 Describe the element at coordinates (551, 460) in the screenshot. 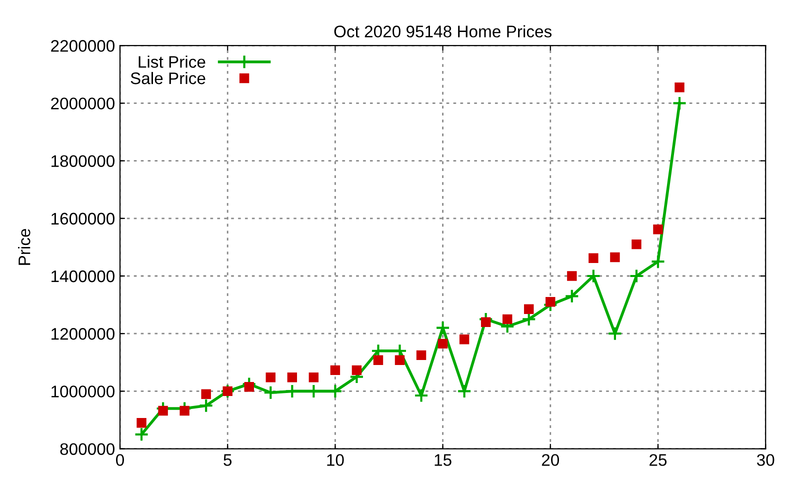

I see `x-tick-label: 20` at that location.